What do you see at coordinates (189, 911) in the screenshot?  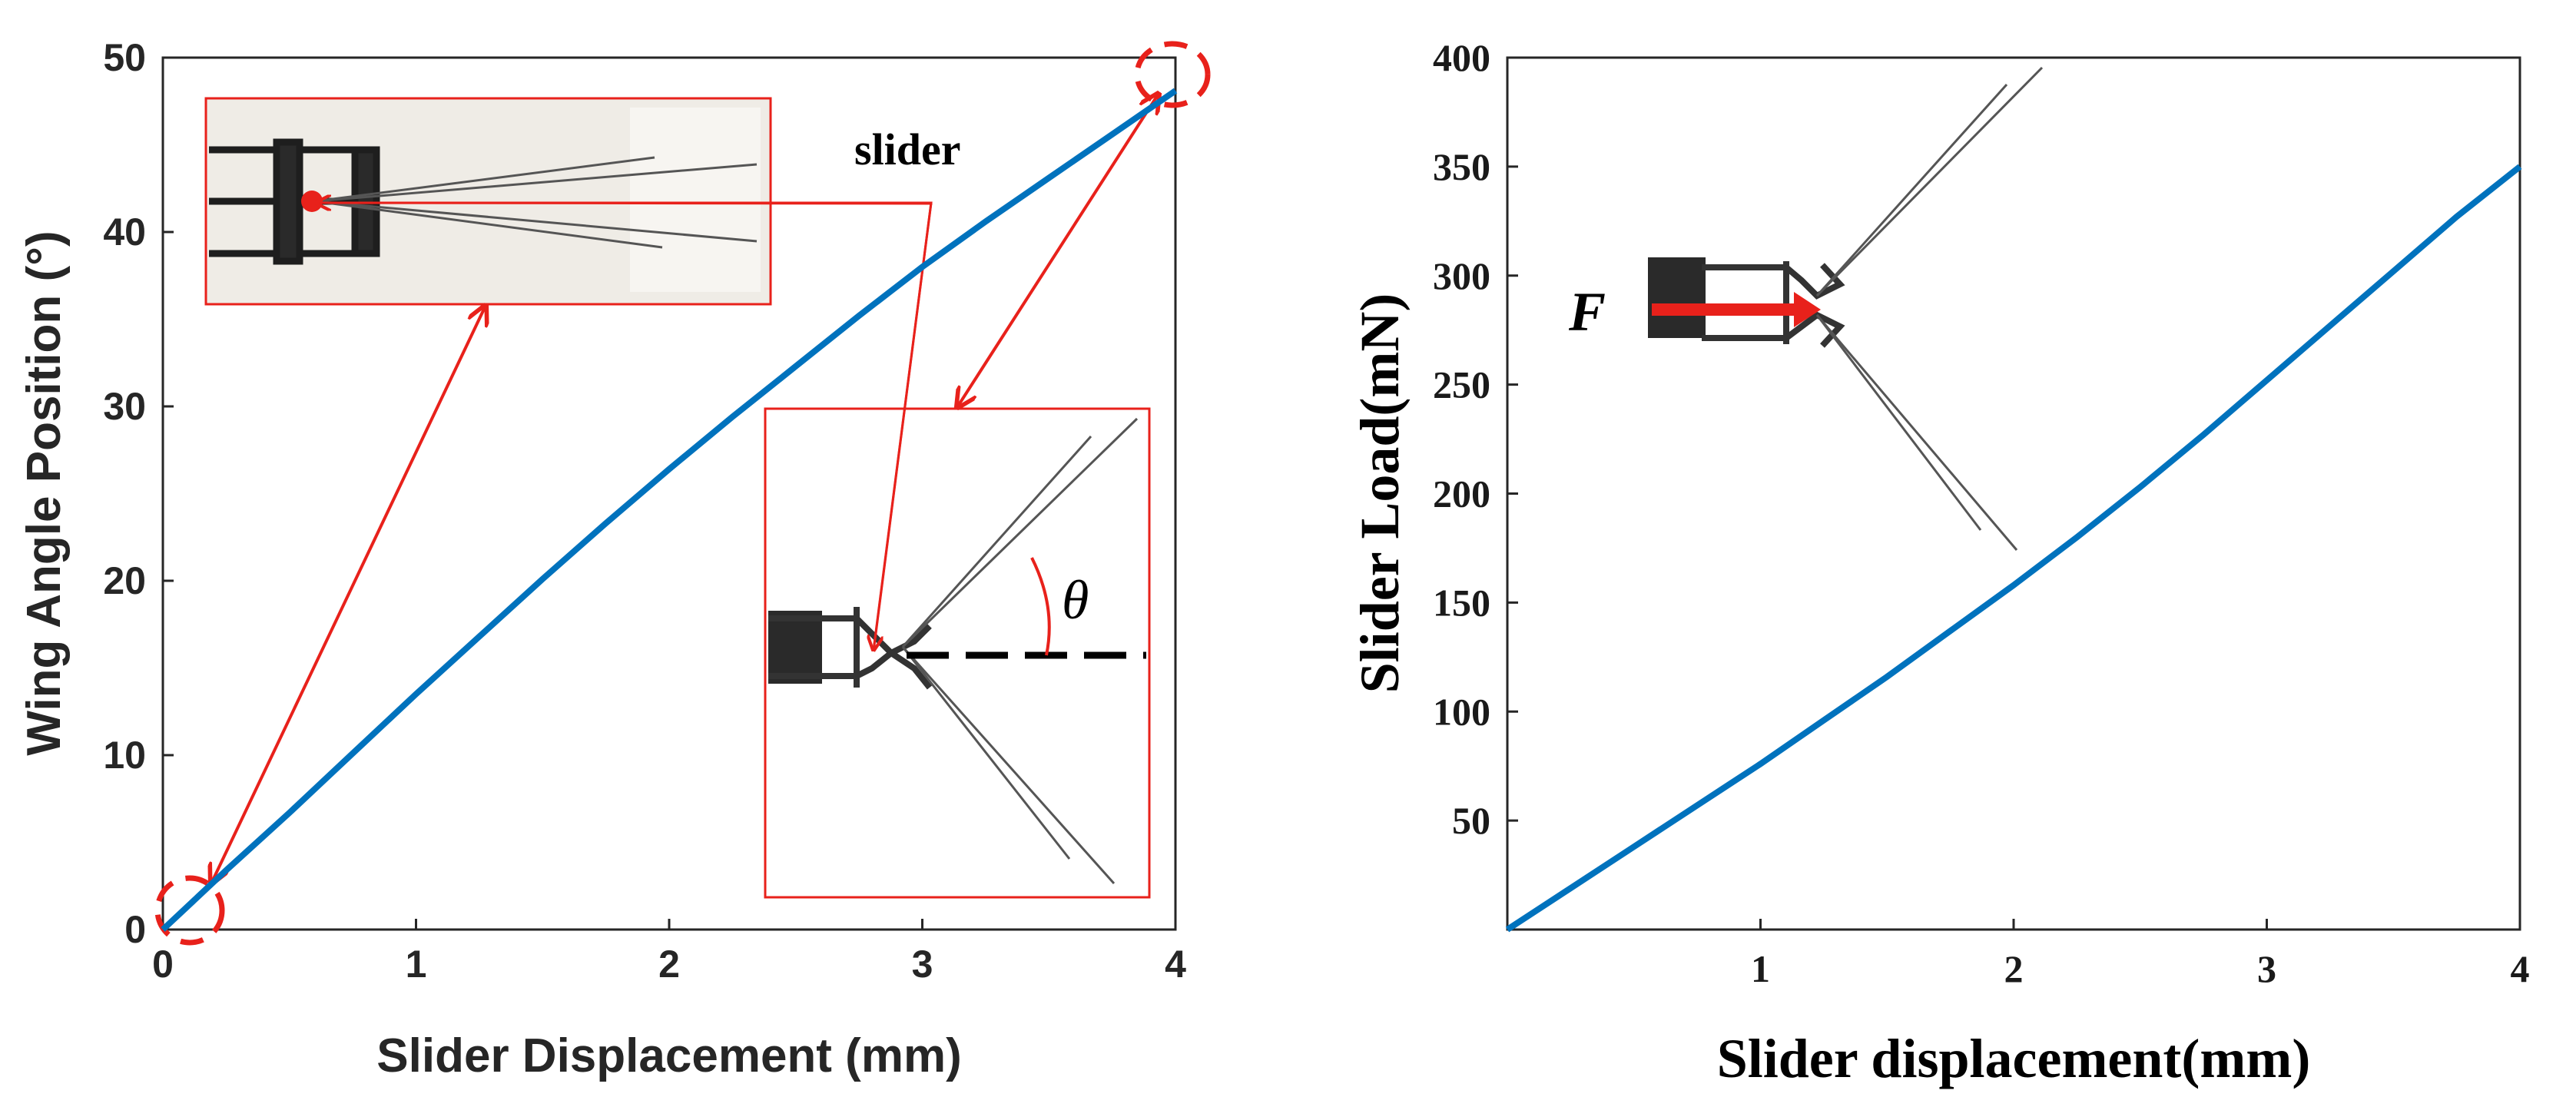 I see `start-point-marker` at bounding box center [189, 911].